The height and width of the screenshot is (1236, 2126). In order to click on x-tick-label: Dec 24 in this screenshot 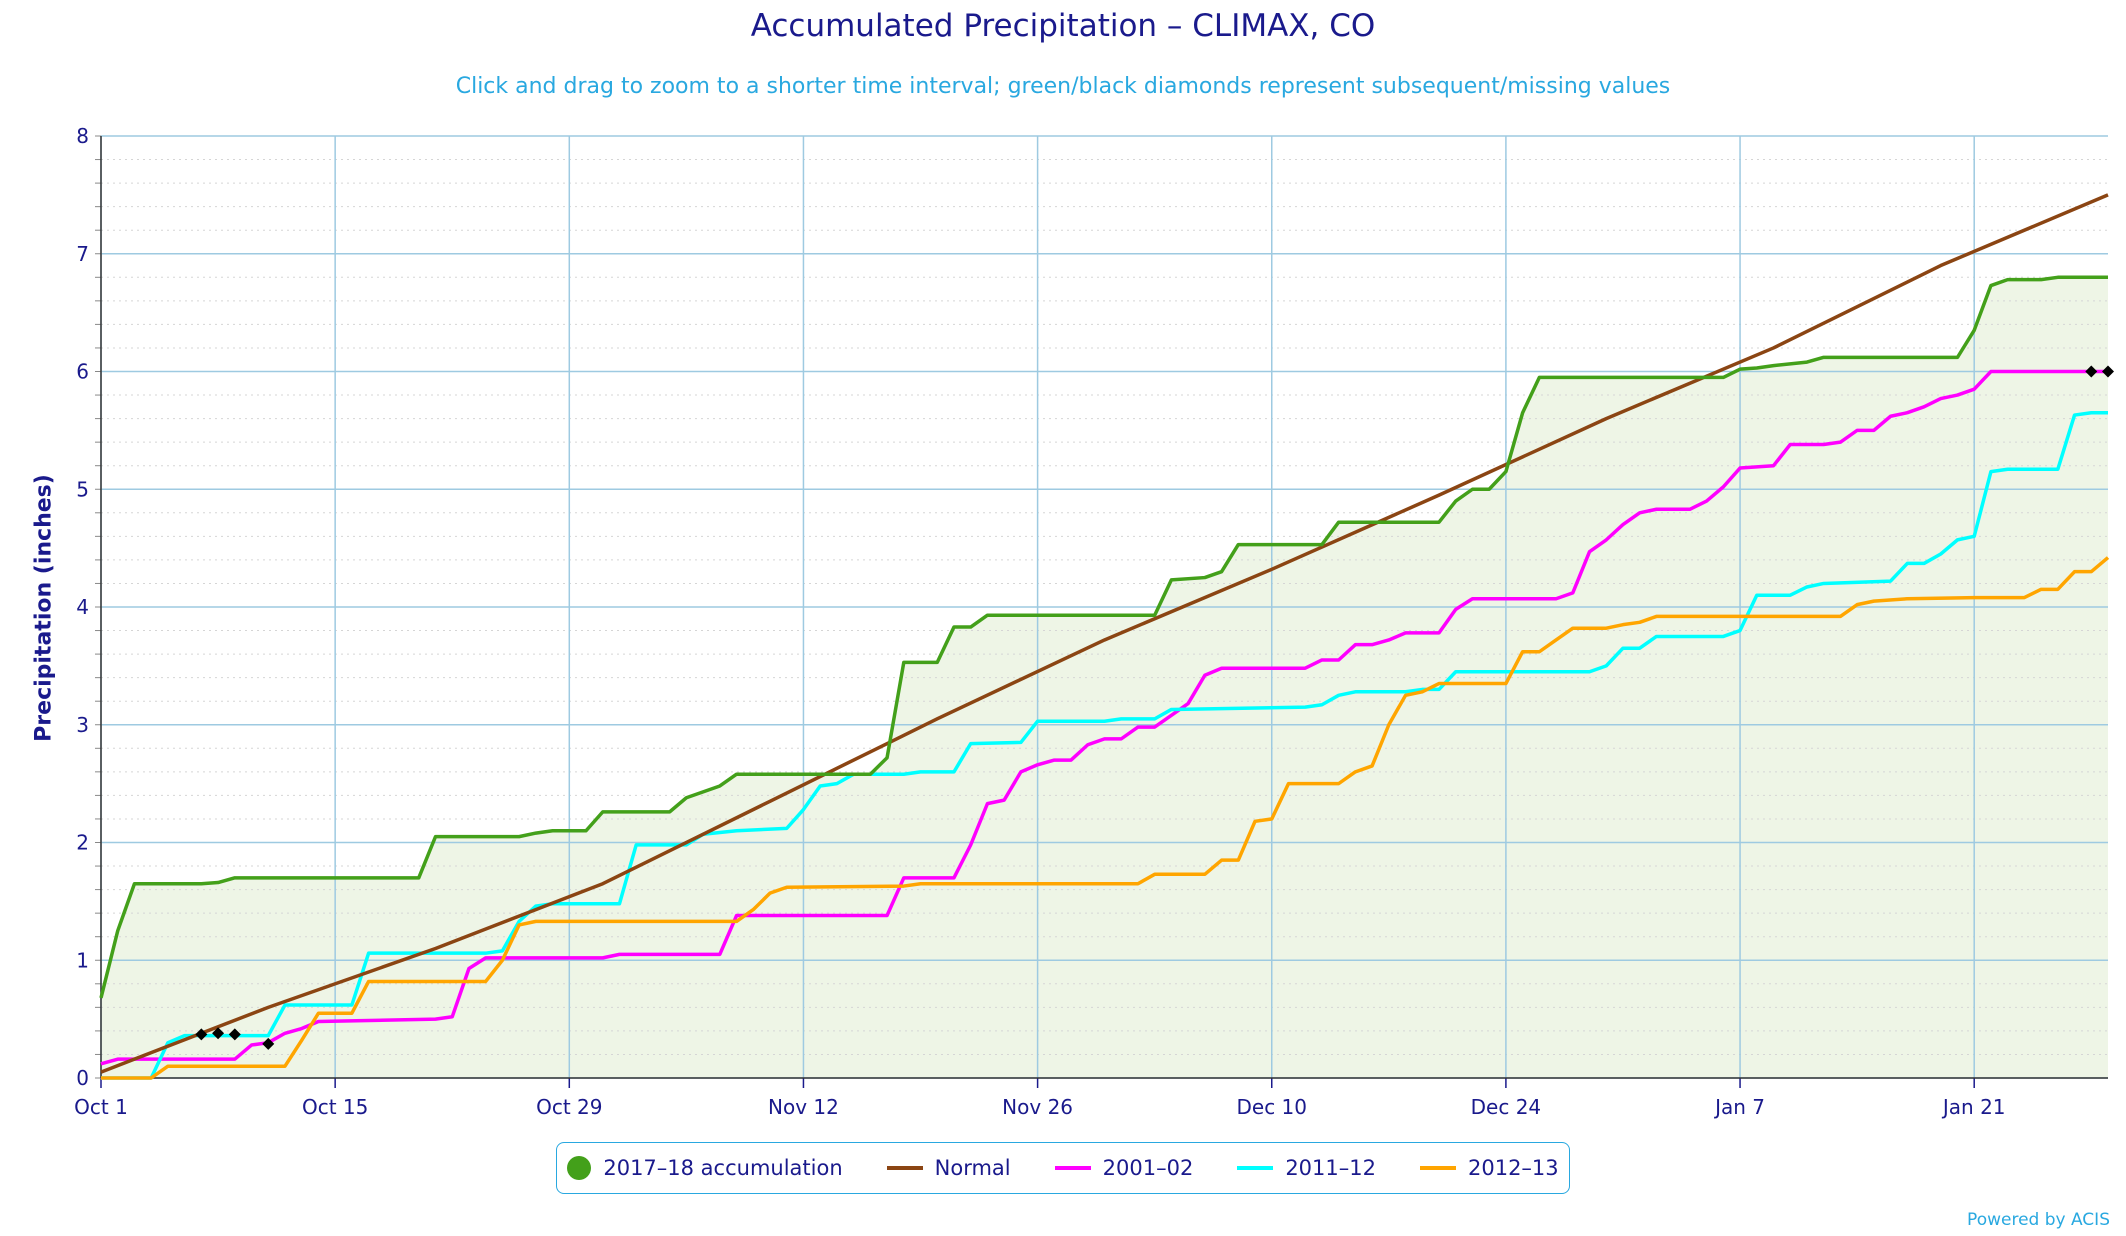, I will do `click(1506, 1107)`.